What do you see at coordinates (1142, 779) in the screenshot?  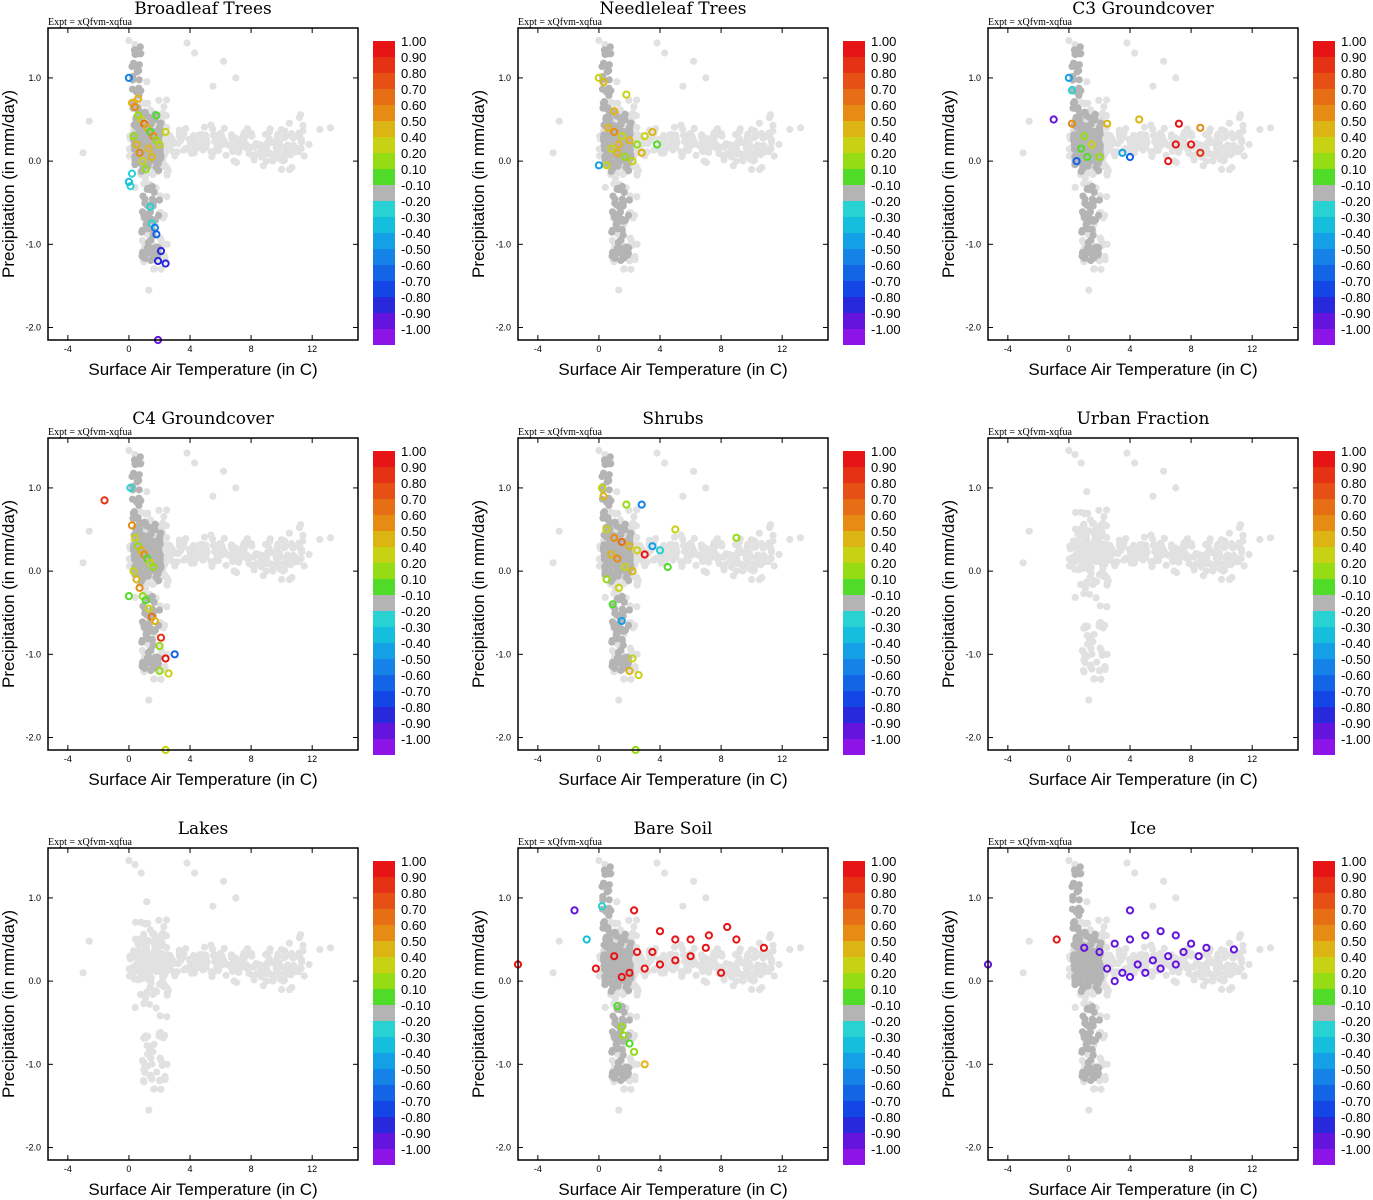 I see `x-axis-label: Surface Air Temperature (in C)` at bounding box center [1142, 779].